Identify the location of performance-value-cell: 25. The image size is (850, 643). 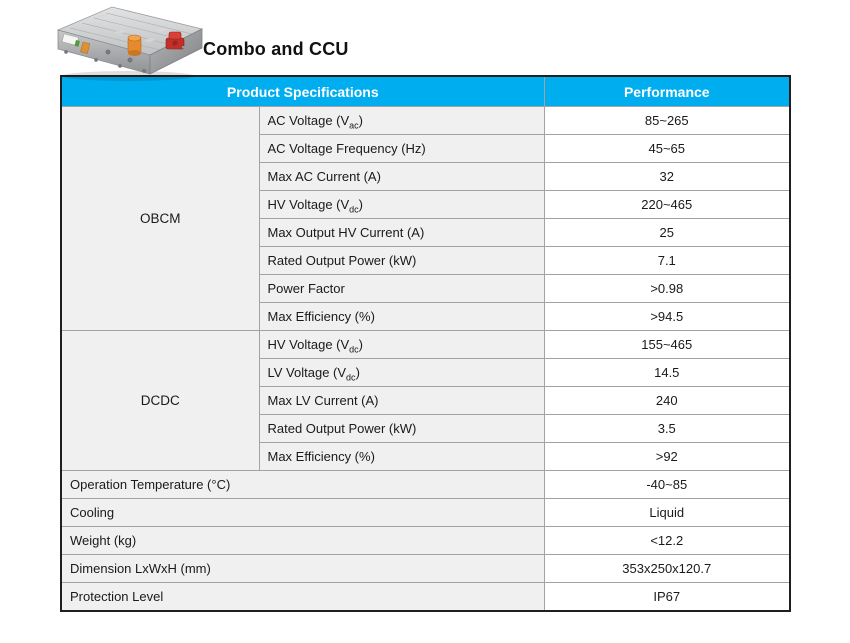
(667, 232).